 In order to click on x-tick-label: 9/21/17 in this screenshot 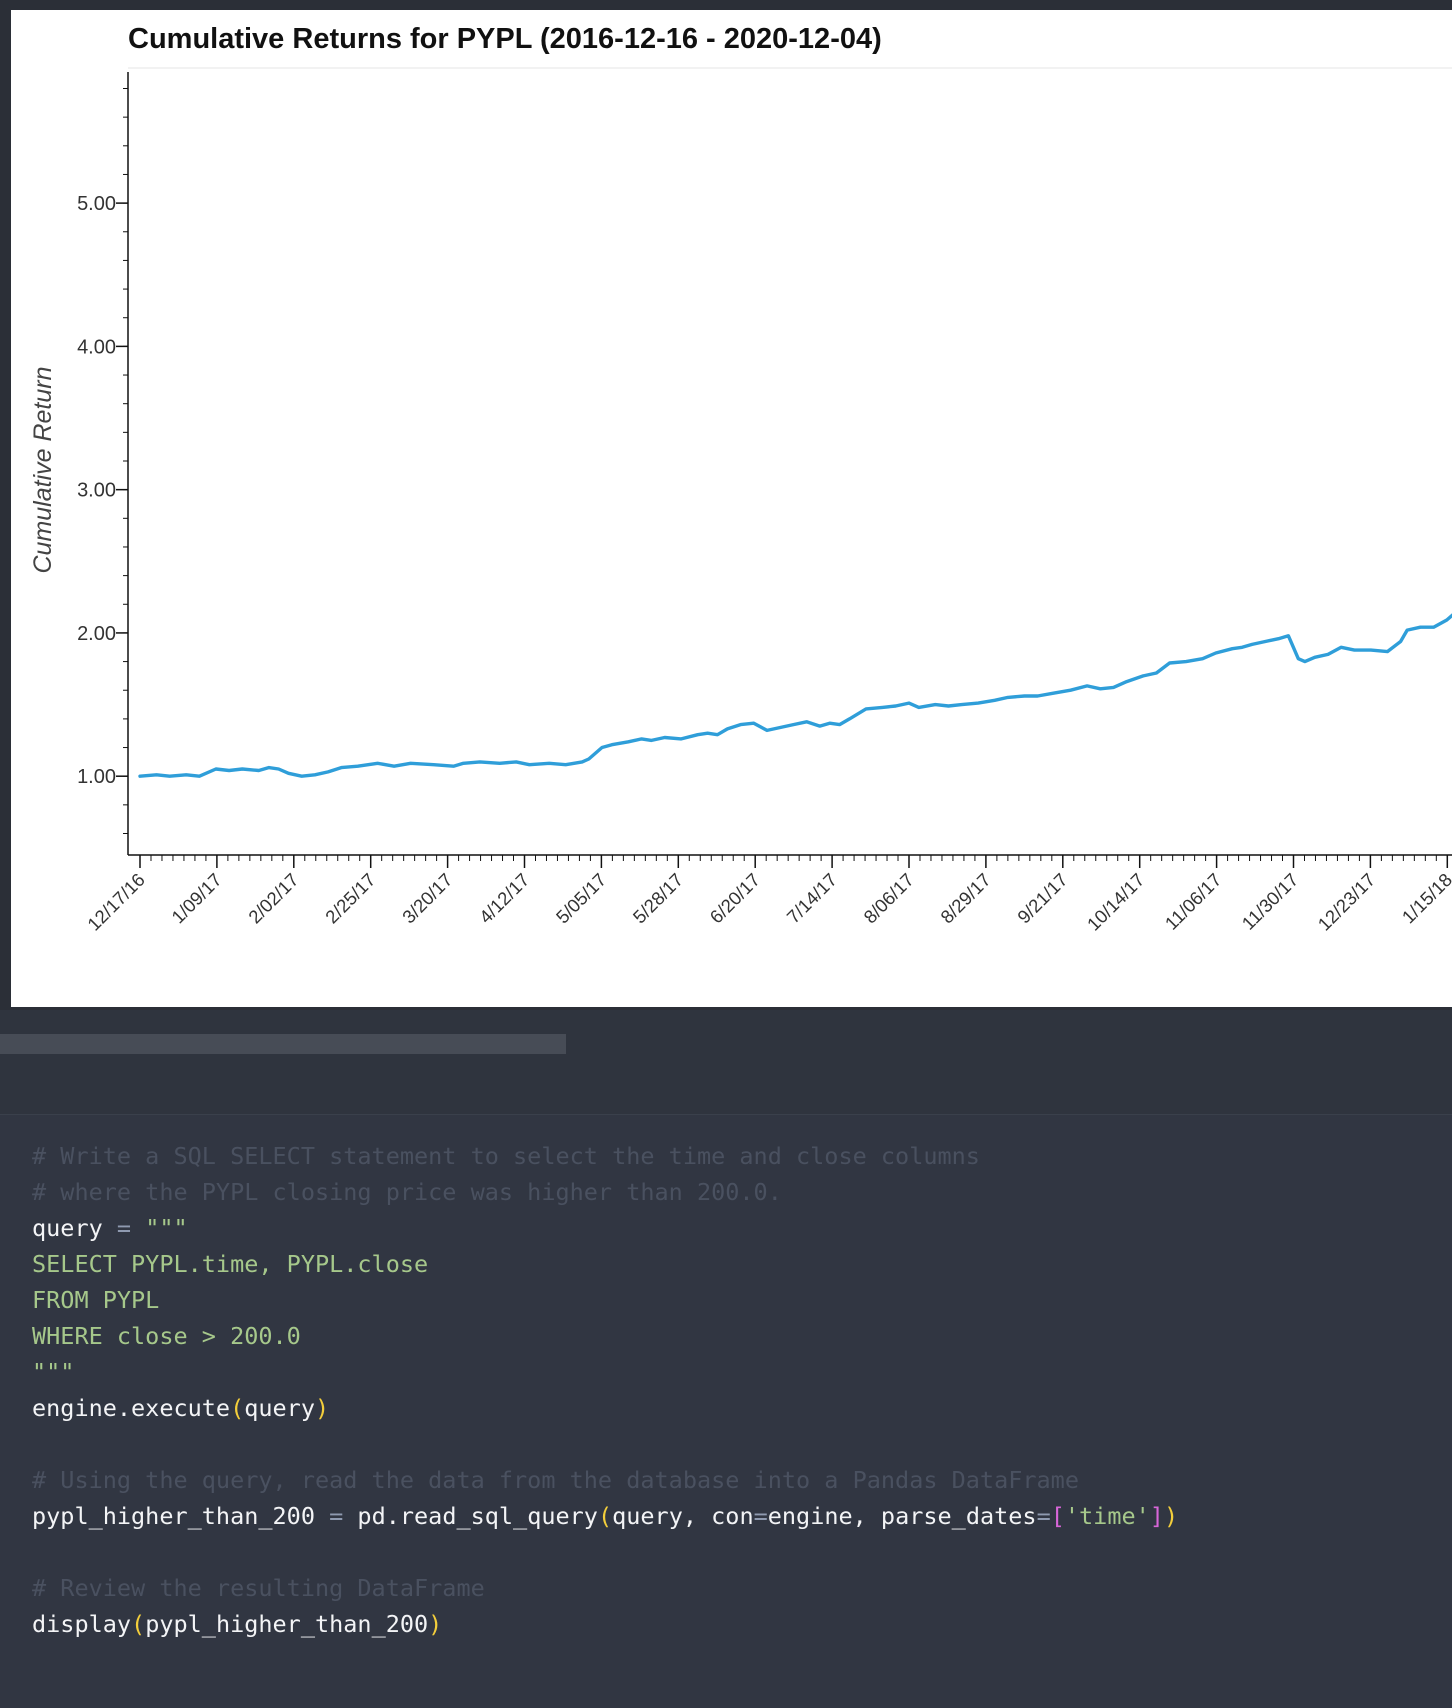, I will do `click(1042, 898)`.